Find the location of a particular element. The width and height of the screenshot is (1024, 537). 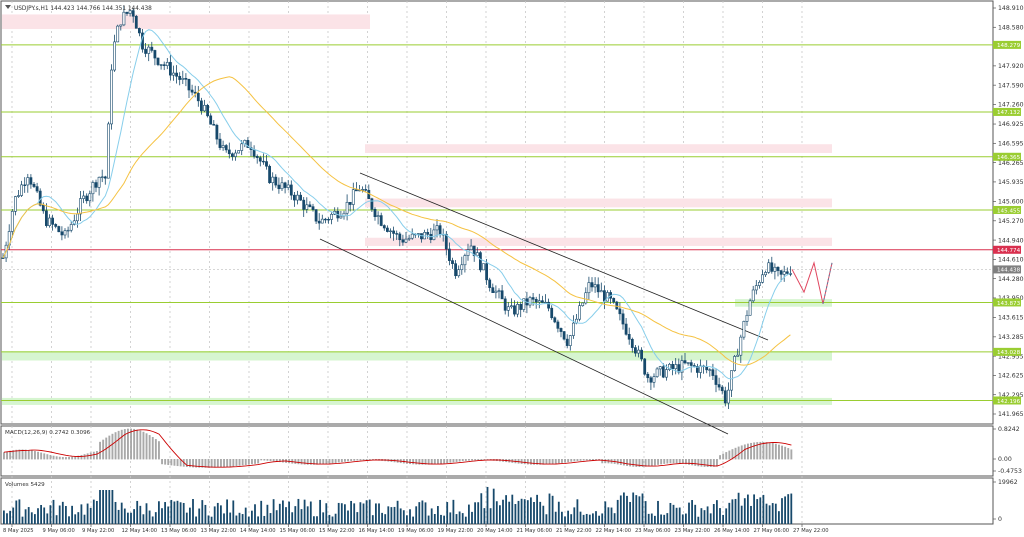

level-price-tag is located at coordinates (1007, 400).